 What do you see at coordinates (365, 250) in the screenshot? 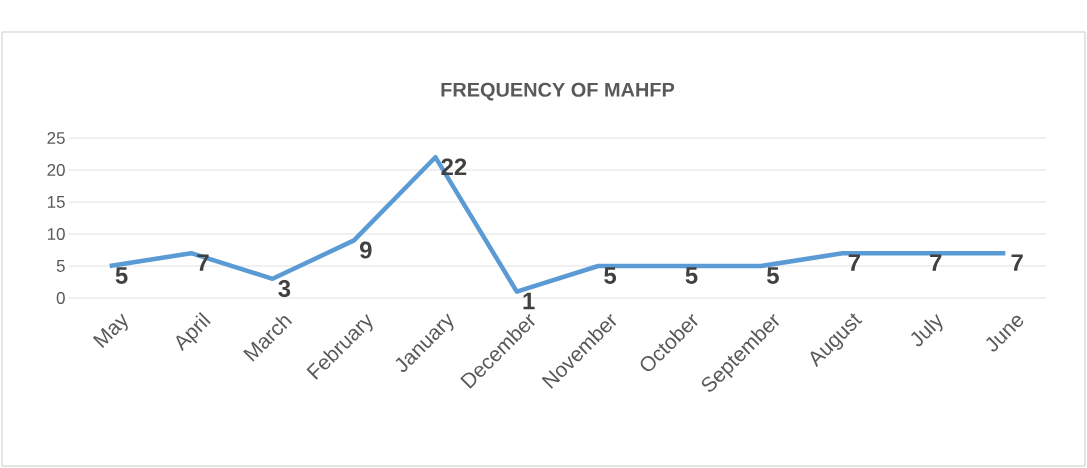
I see `data-label: 9` at bounding box center [365, 250].